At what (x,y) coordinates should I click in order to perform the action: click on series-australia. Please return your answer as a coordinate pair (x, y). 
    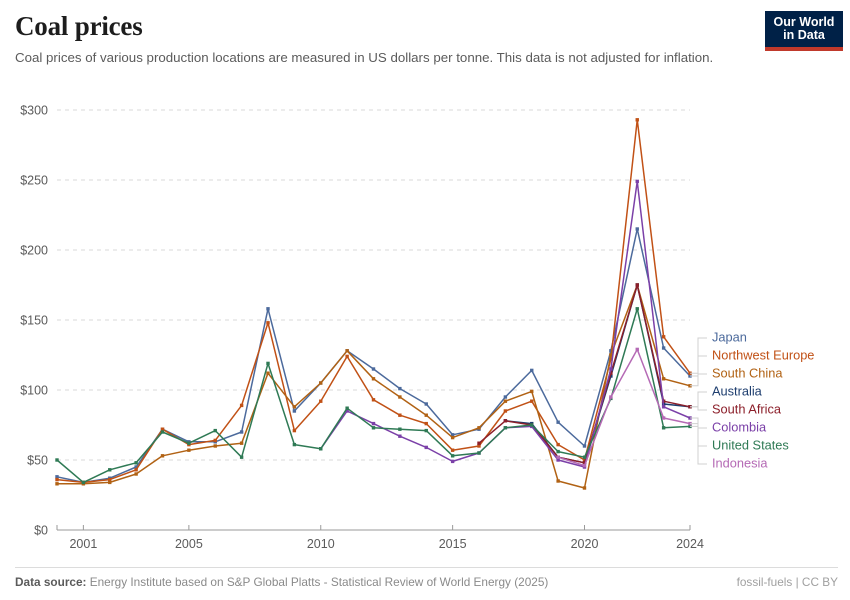
    Looking at the image, I should click on (597, 374).